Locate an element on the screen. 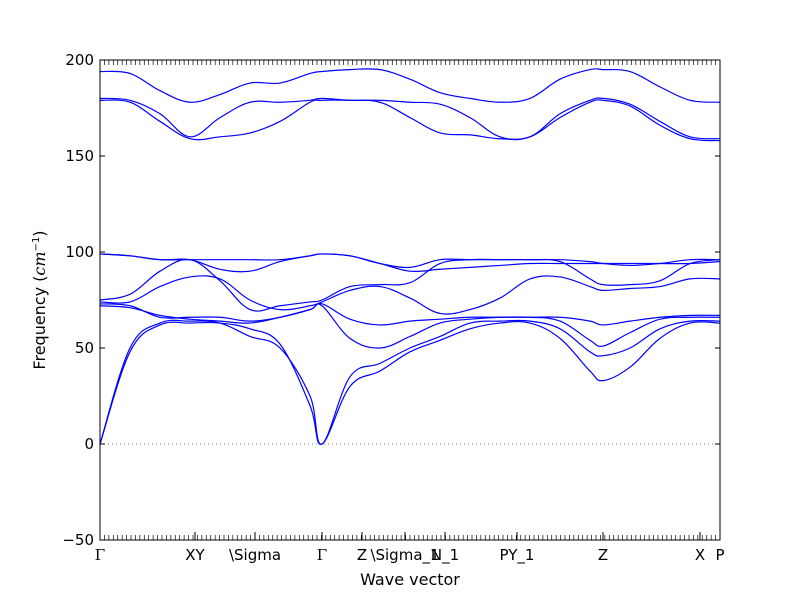 Image resolution: width=800 pixels, height=604 pixels. y-tick-label: 50 is located at coordinates (84, 348).